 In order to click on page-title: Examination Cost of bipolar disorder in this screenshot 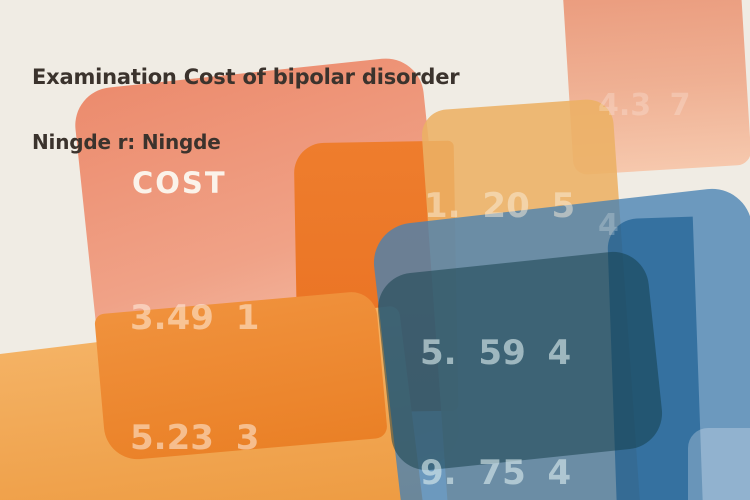, I will do `click(246, 77)`.